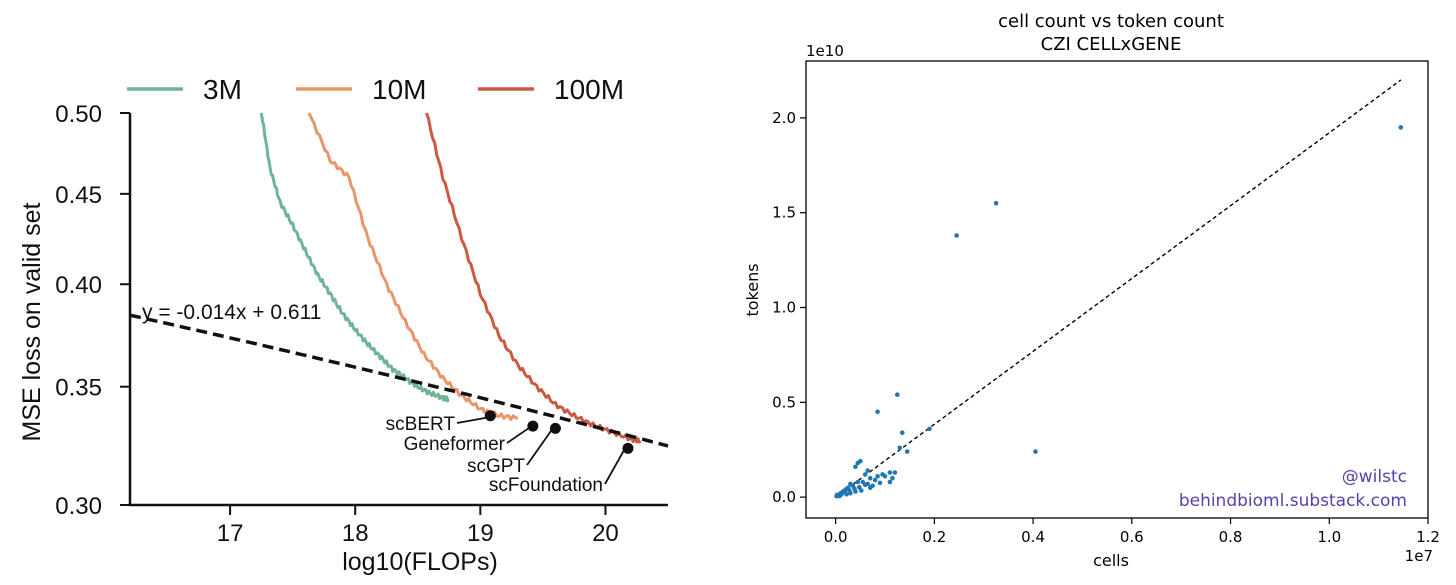 The height and width of the screenshot is (585, 1456). Describe the element at coordinates (825, 51) in the screenshot. I see `y-multiplier-label: 1e10` at that location.